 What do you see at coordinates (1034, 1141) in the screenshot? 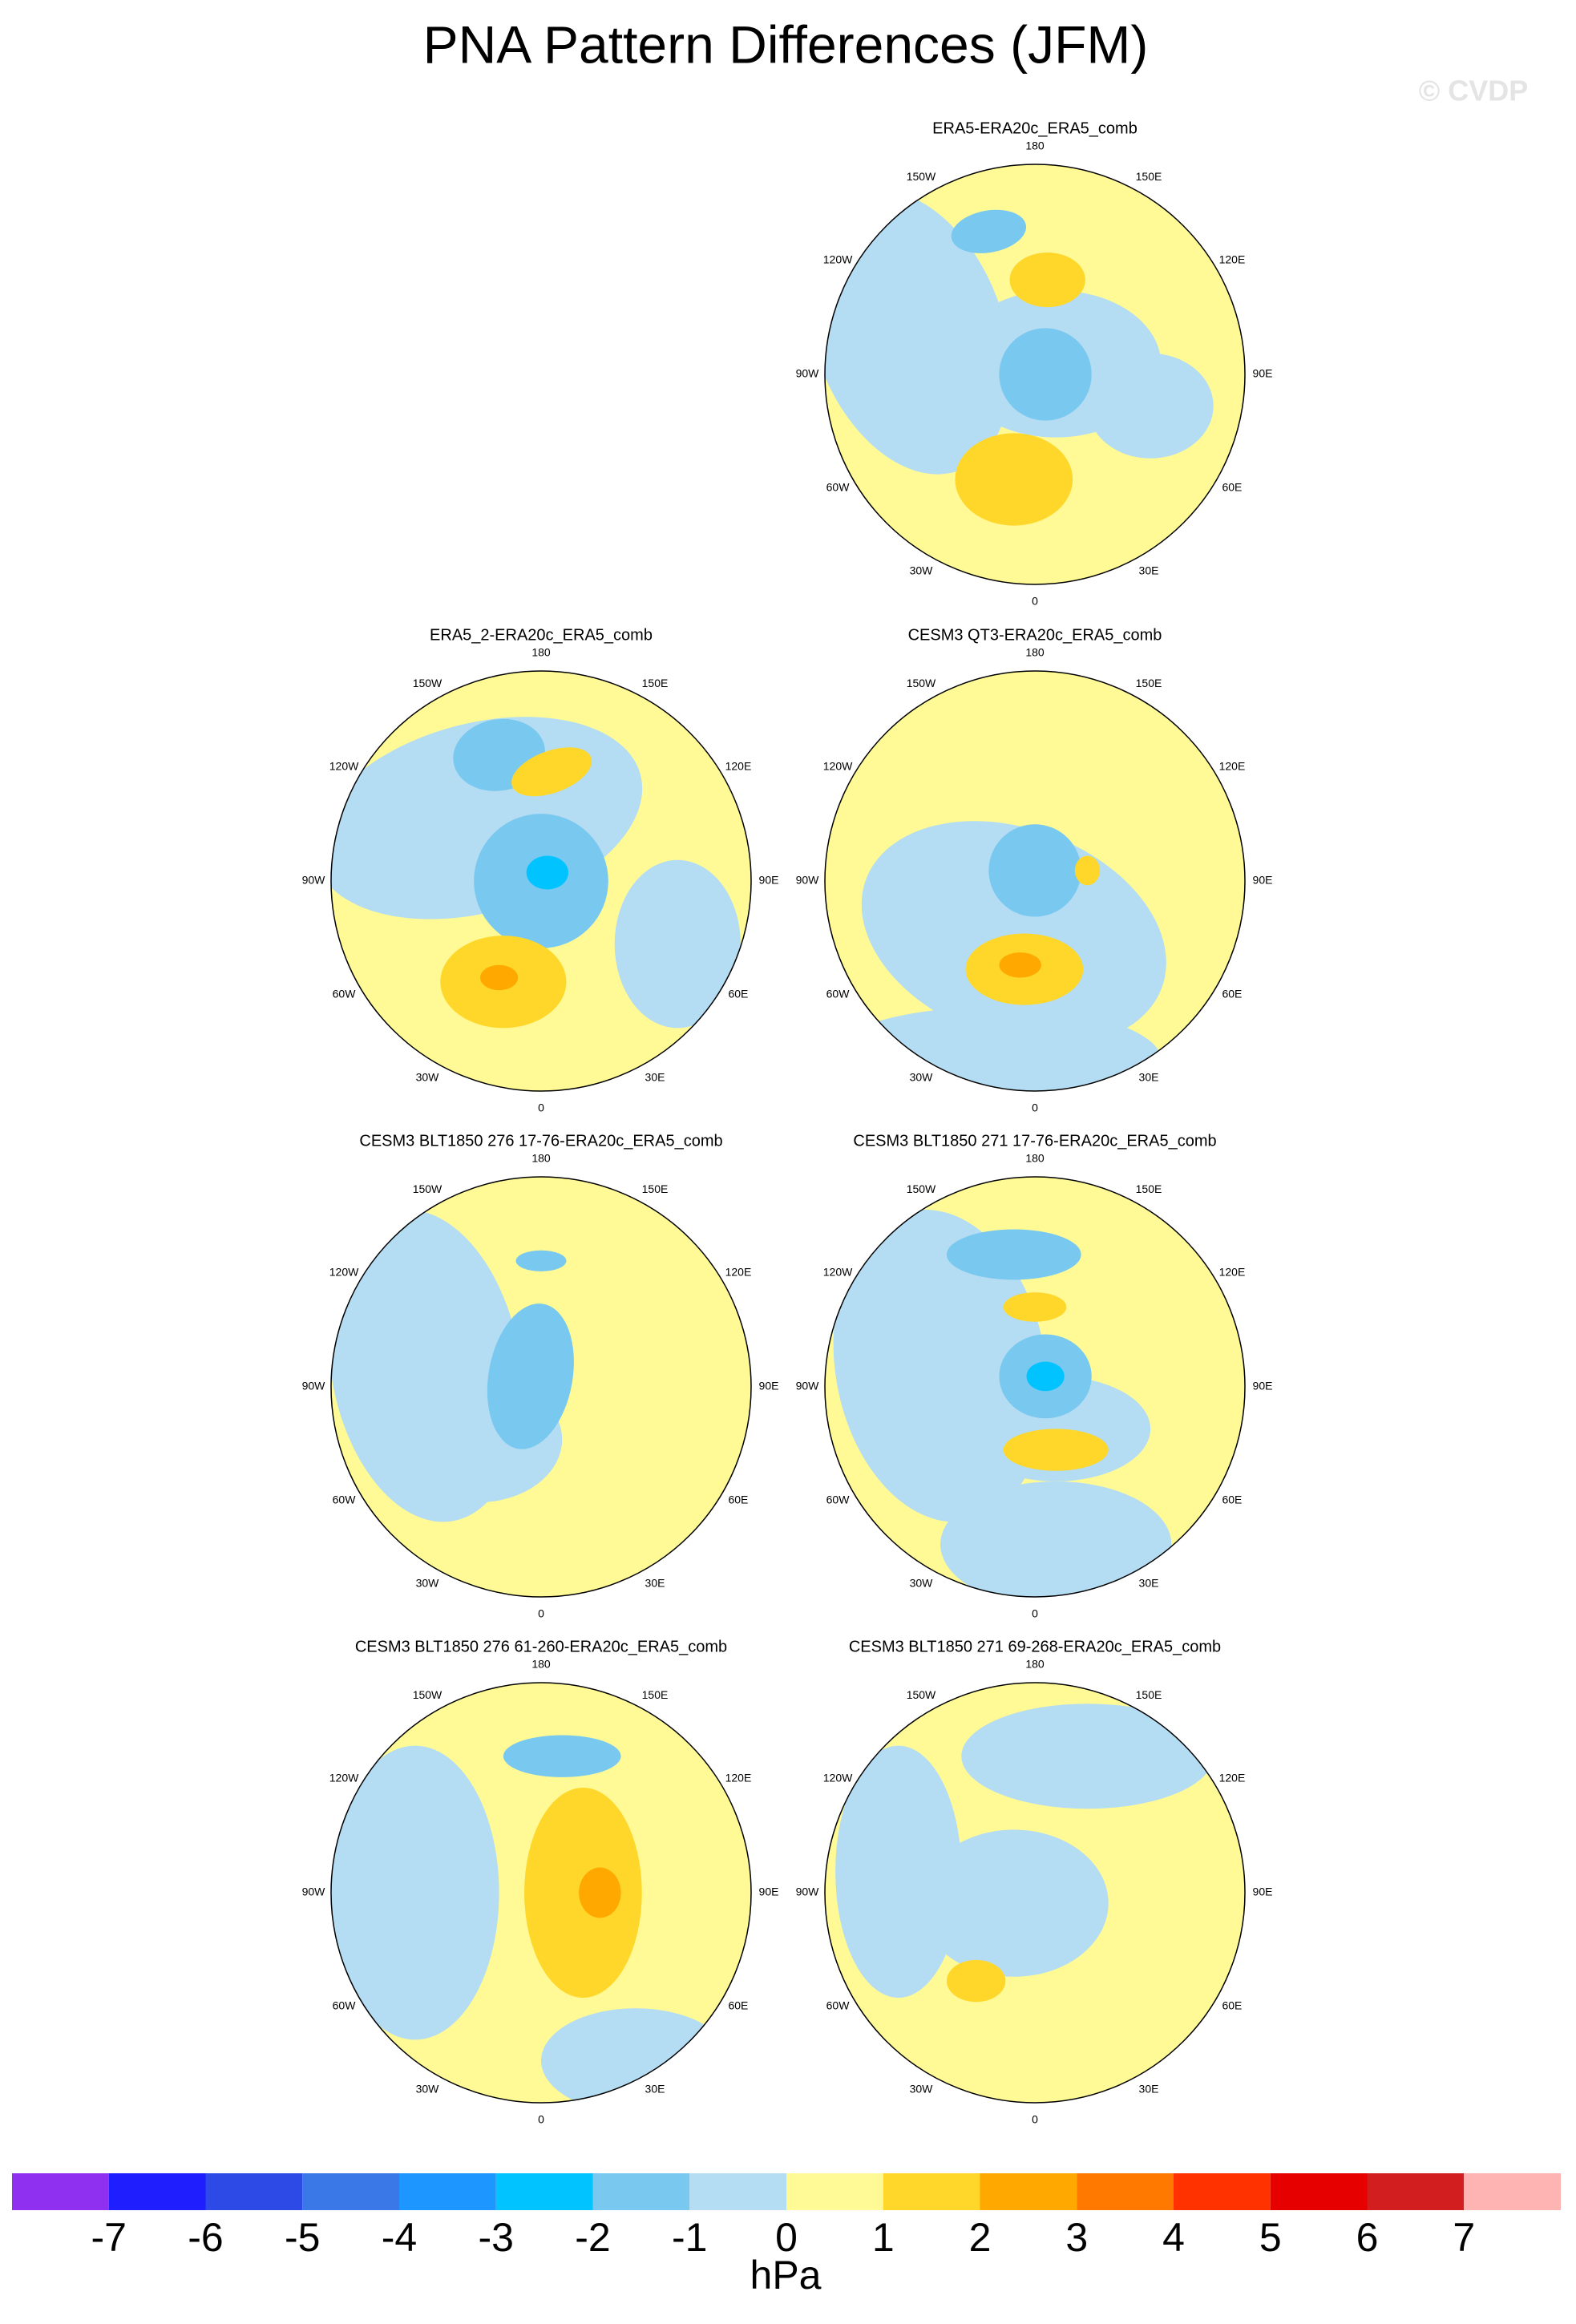
I see `panel-title: CESM3 BLT1850 271 17-76-ERA20c_ERA5_comb` at bounding box center [1034, 1141].